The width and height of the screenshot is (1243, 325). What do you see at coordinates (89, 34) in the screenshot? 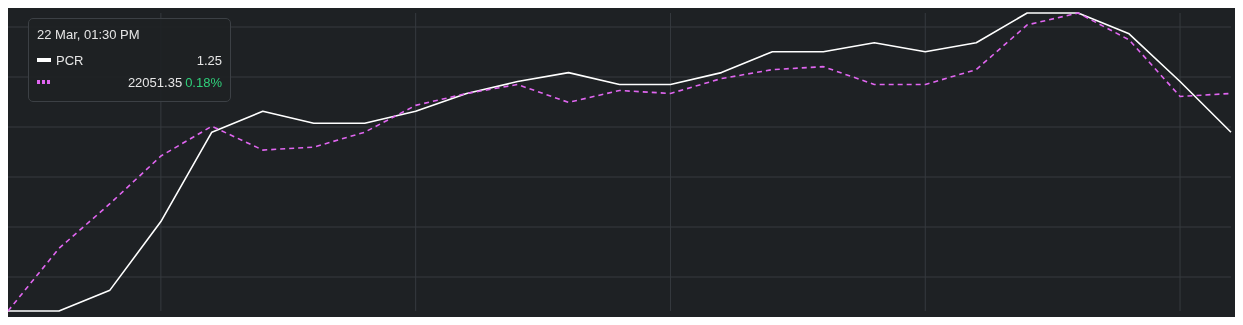
I see `annotation: 22 Mar, 01:30 PM` at bounding box center [89, 34].